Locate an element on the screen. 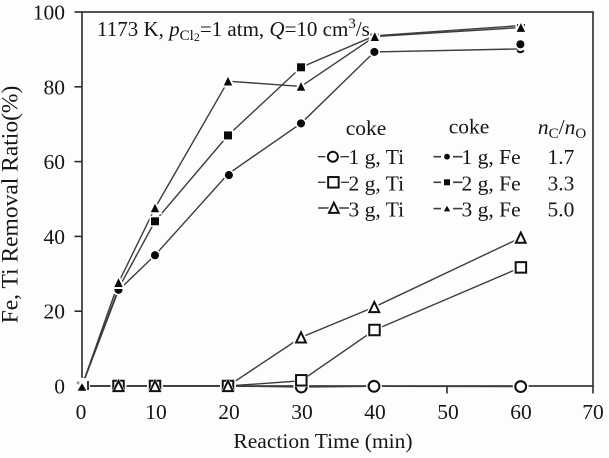  svg-text: 3 g, Fe is located at coordinates (491, 210).